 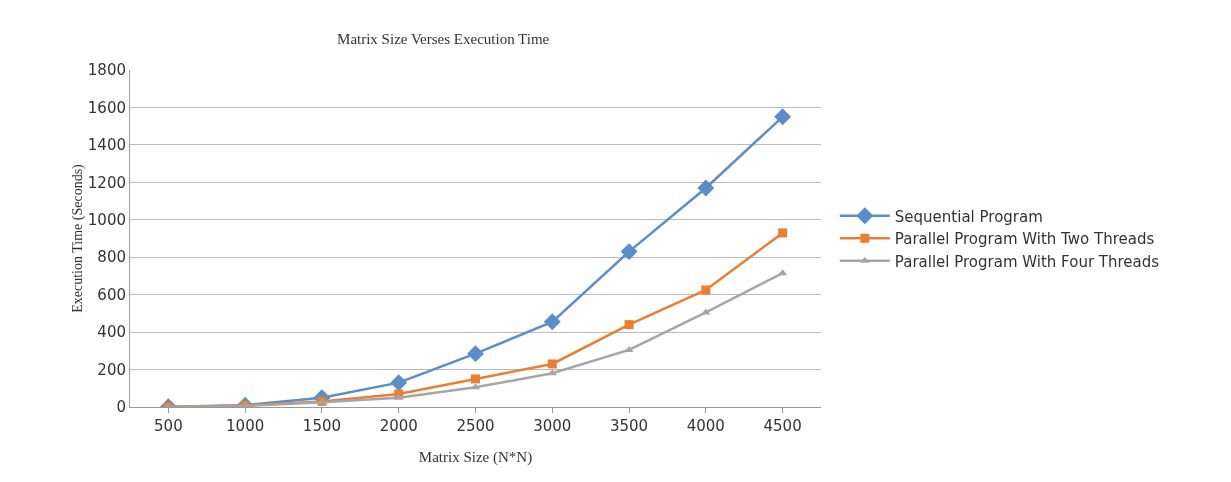 I want to click on y-tick-label: 1400, so click(x=106, y=145).